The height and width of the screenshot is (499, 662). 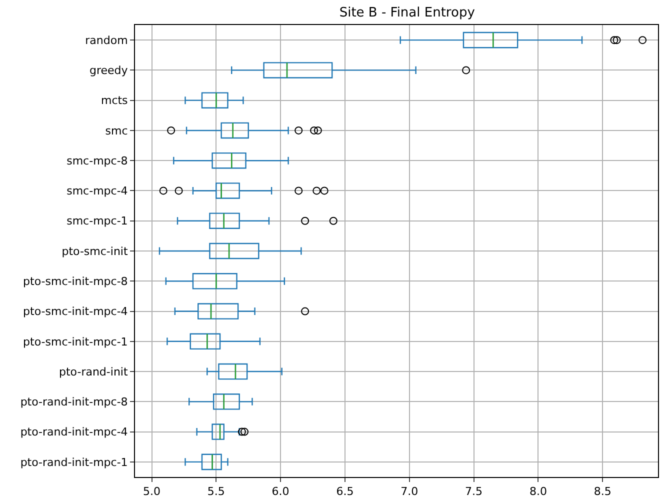 What do you see at coordinates (407, 13) in the screenshot?
I see `chart-title: Site B - Final Entropy` at bounding box center [407, 13].